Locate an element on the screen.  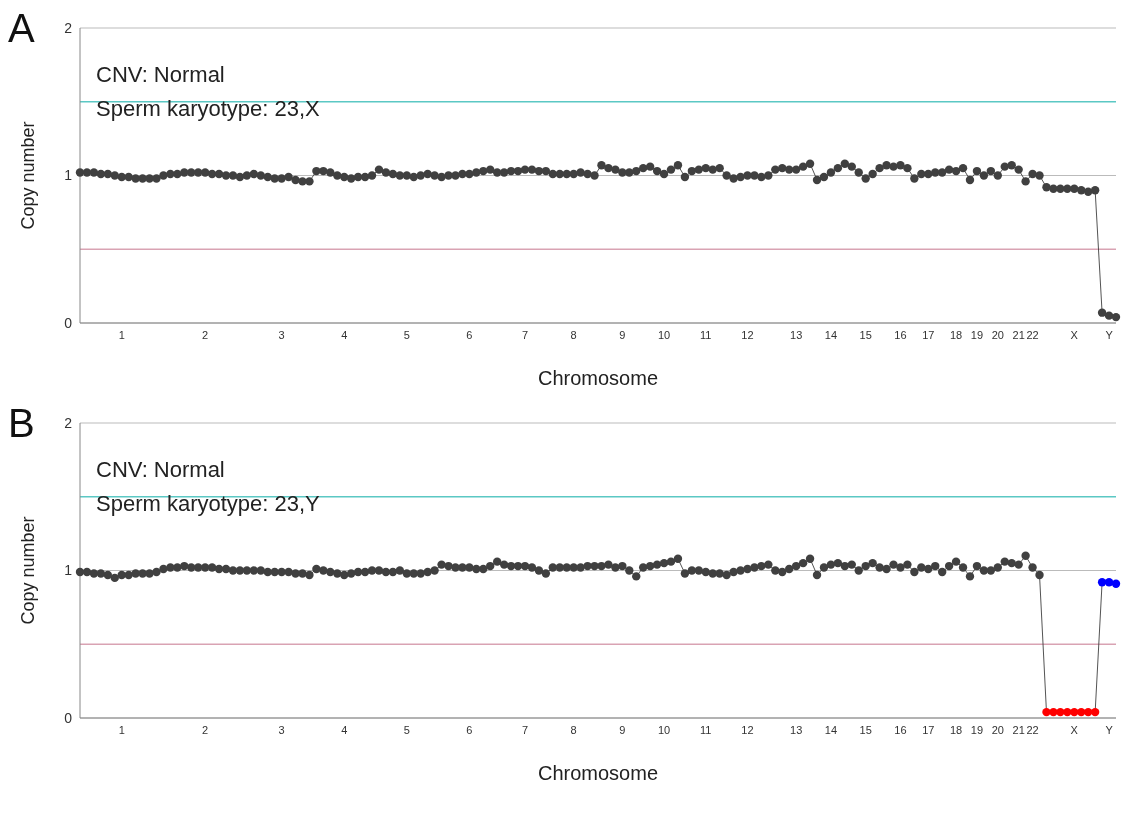
annotation: Sperm karyotype: 23,X is located at coordinates (208, 109).